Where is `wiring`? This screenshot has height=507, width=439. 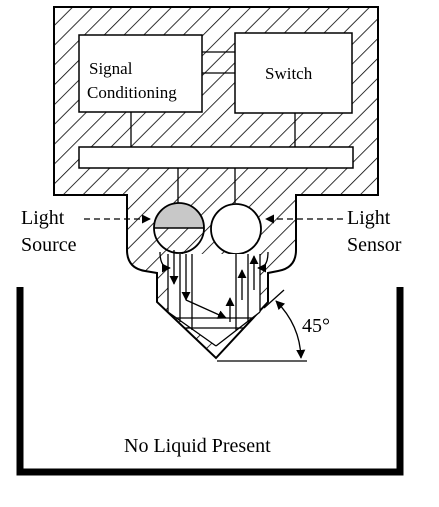 wiring is located at coordinates (213, 127).